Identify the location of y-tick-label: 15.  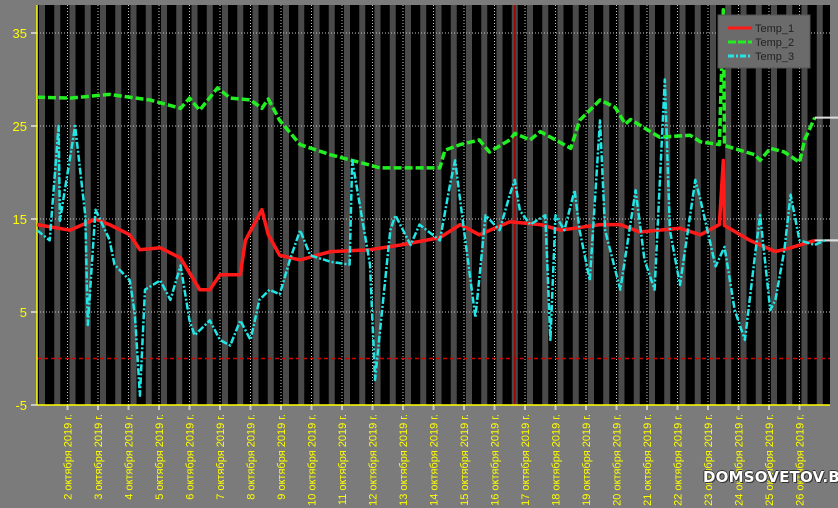
(20, 219).